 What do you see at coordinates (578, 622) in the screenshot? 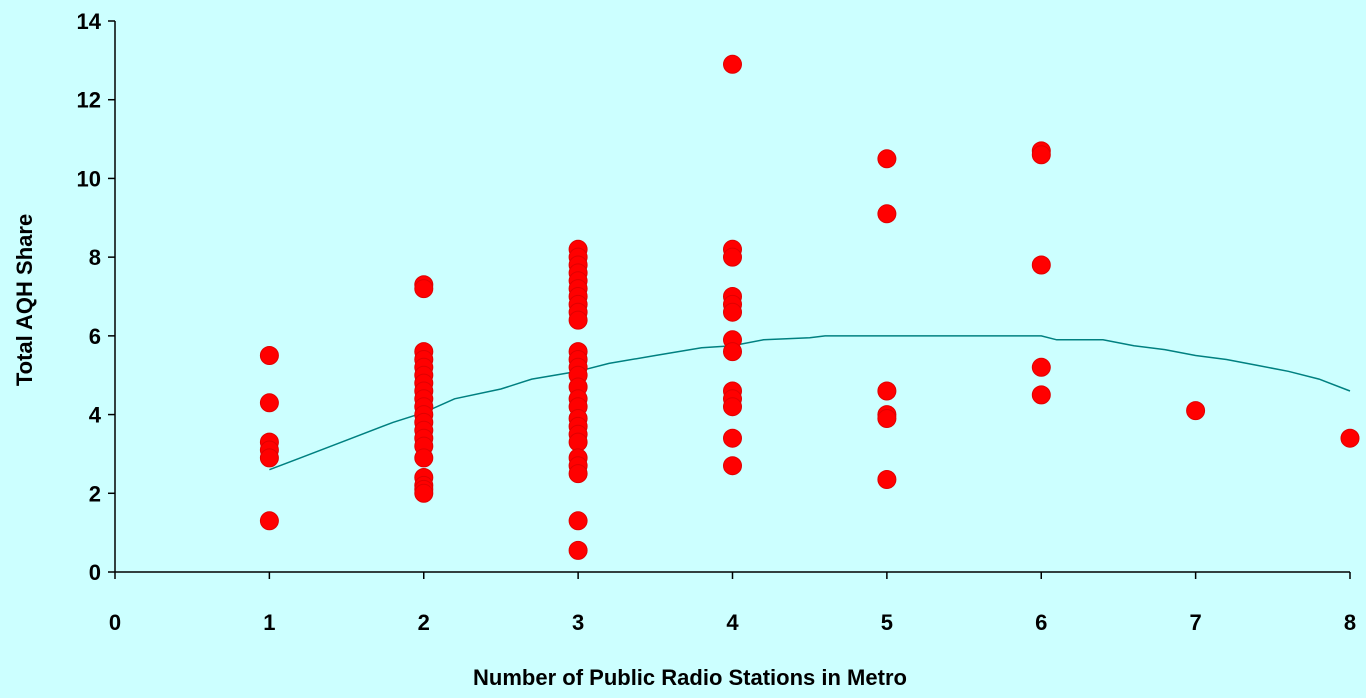
I see `x-tick-label: 3` at bounding box center [578, 622].